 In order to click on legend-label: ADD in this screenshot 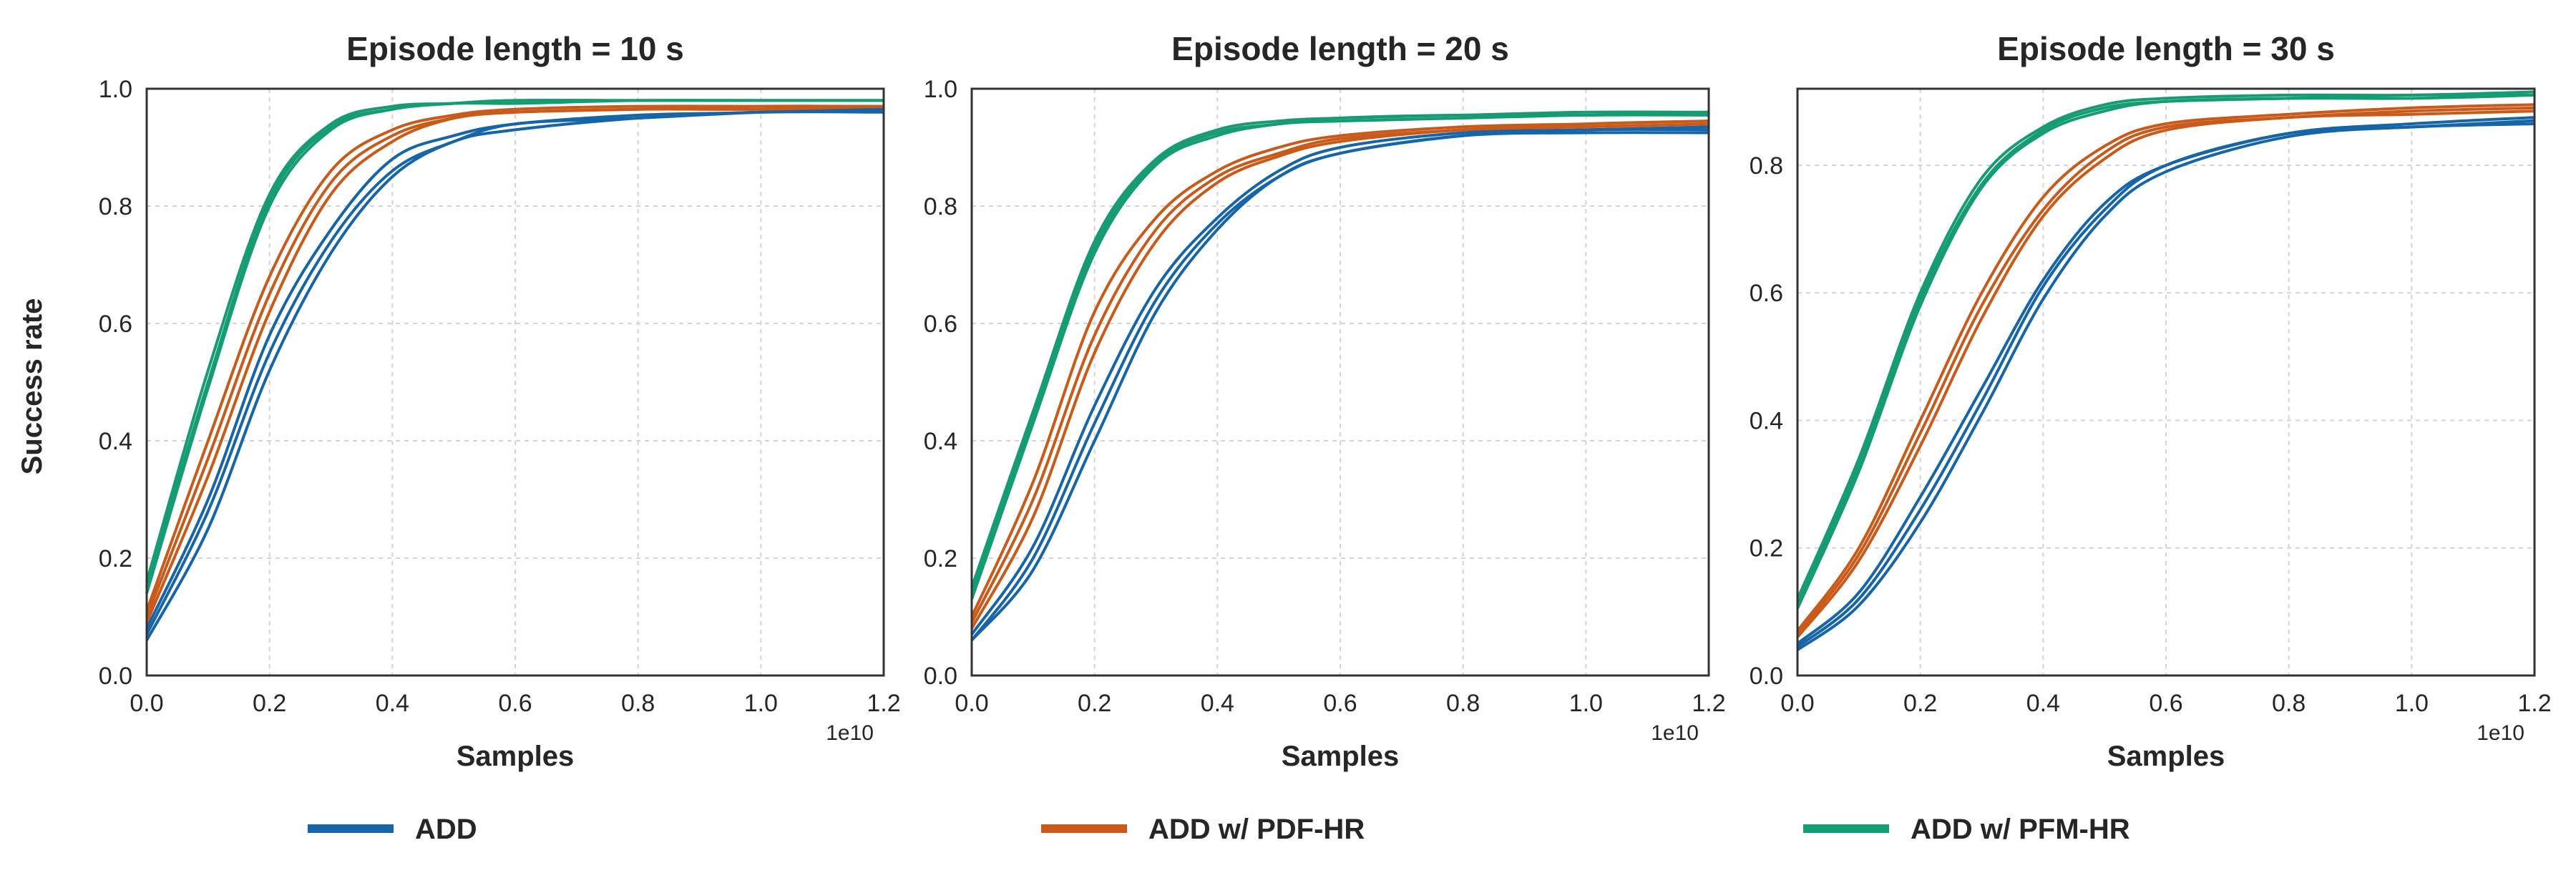, I will do `click(446, 829)`.